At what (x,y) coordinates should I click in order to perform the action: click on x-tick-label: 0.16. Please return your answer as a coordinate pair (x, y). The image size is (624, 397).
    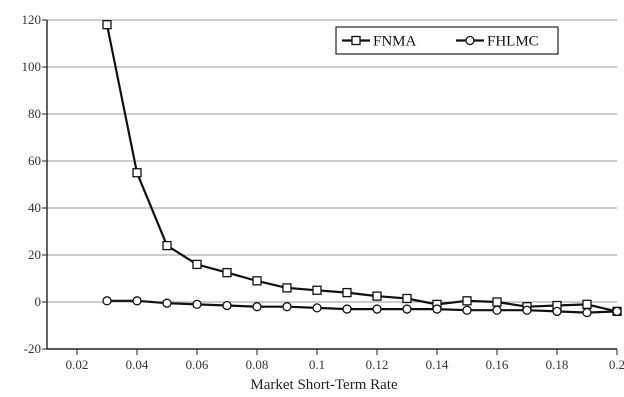
    Looking at the image, I should click on (497, 364).